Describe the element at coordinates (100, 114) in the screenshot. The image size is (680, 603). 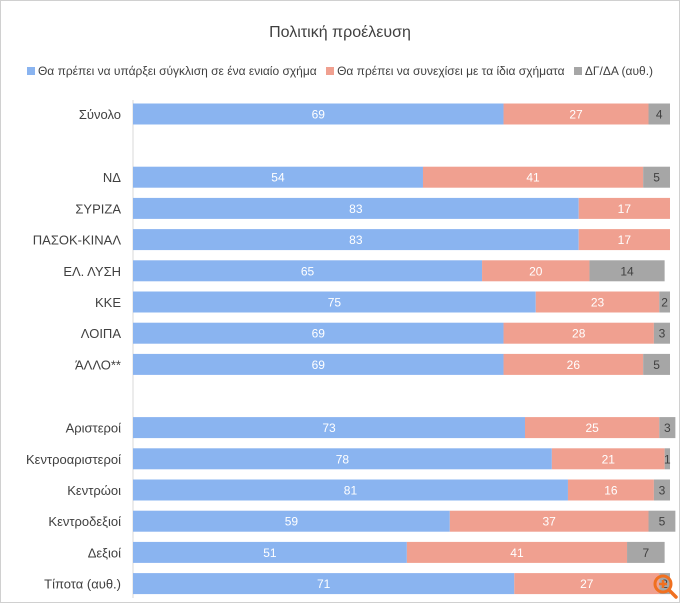
I see `category-label: Σύνολο` at that location.